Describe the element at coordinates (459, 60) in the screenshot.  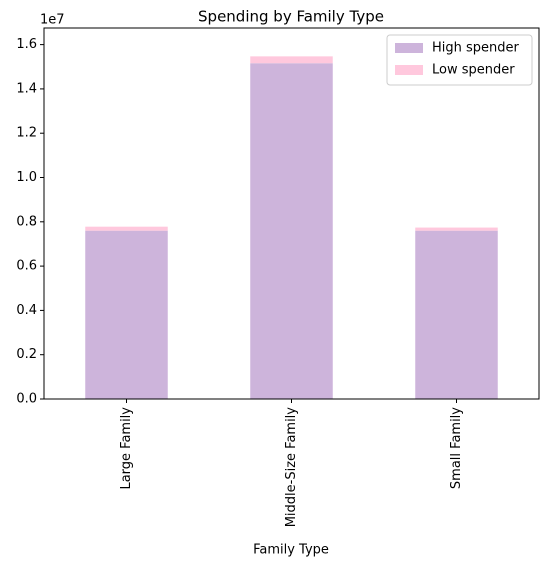
I see `legend-box` at that location.